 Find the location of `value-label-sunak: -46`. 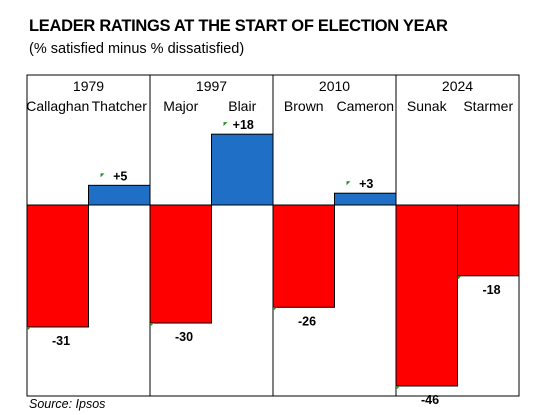

value-label-sunak: -46 is located at coordinates (430, 400).